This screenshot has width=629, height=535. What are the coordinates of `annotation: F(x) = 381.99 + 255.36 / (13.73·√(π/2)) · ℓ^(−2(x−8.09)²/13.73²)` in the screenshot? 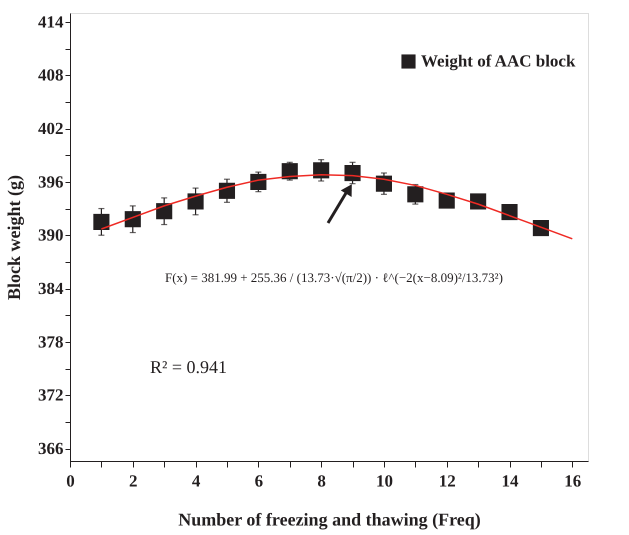 It's located at (334, 277).